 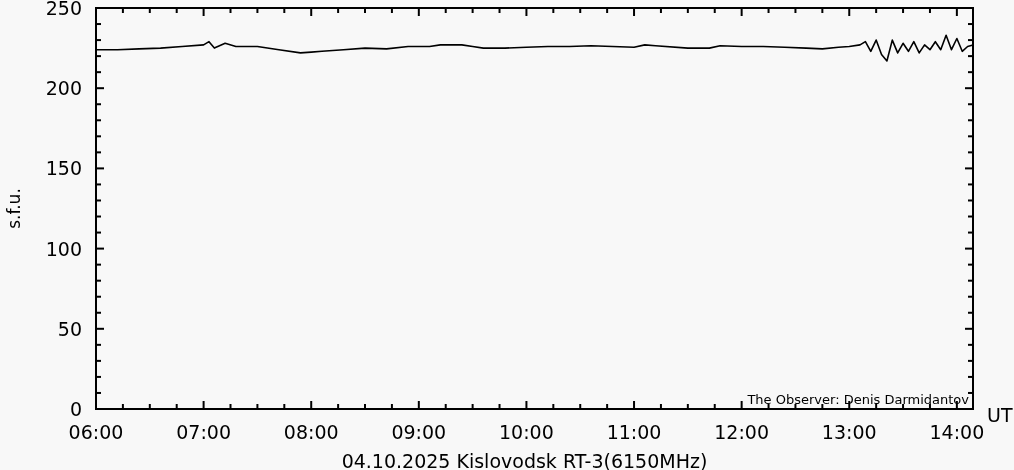 I want to click on x-tick-label: 09:00, so click(x=419, y=432).